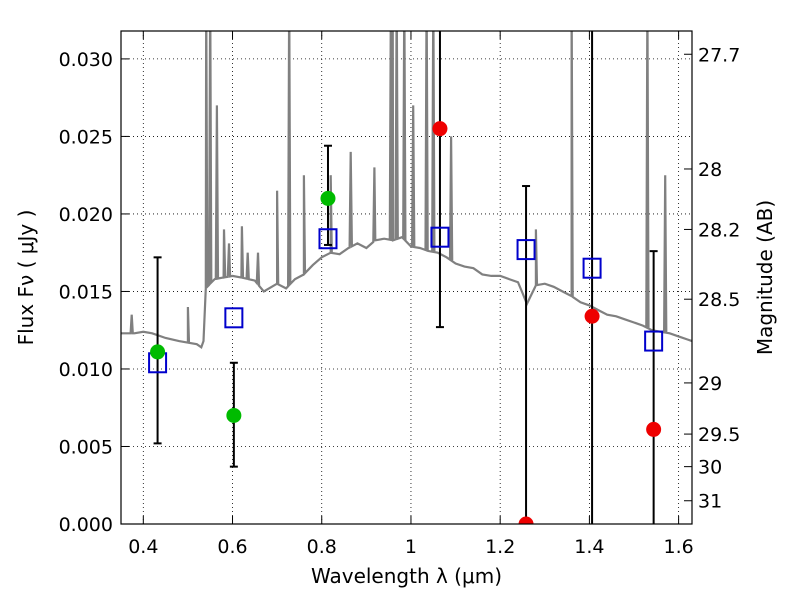 This screenshot has height=600, width=800. I want to click on y2-tick-label: 28, so click(710, 170).